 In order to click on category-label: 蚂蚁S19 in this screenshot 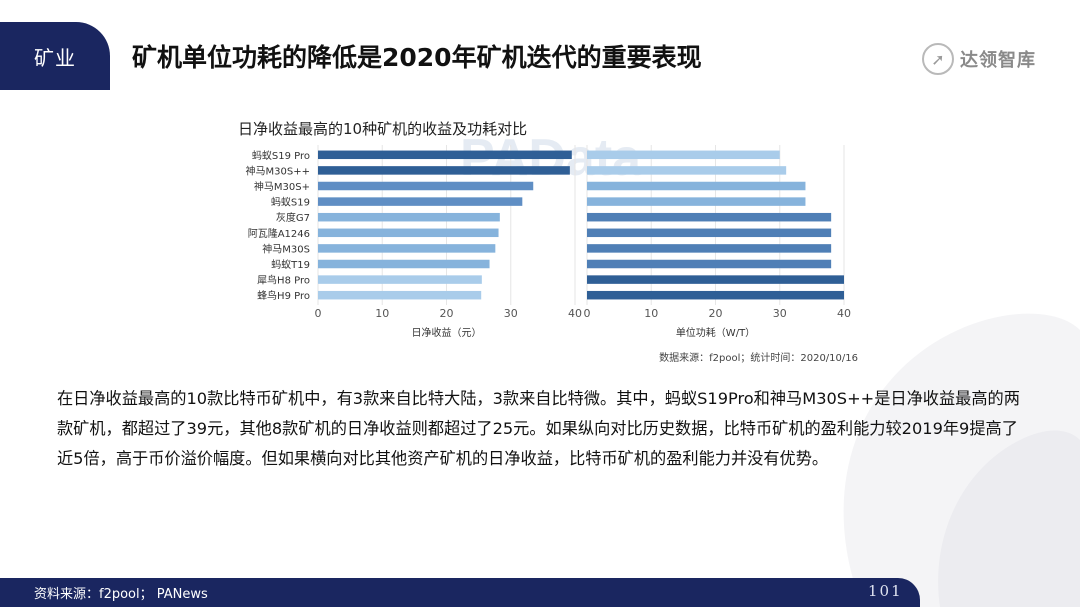, I will do `click(290, 202)`.